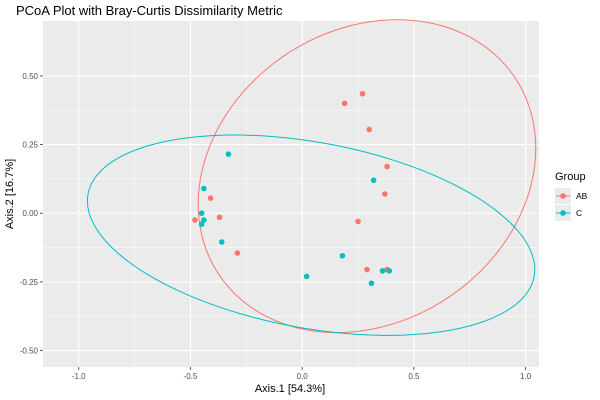 This screenshot has height=400, width=600. Describe the element at coordinates (571, 196) in the screenshot. I see `legend: Group AB C` at that location.